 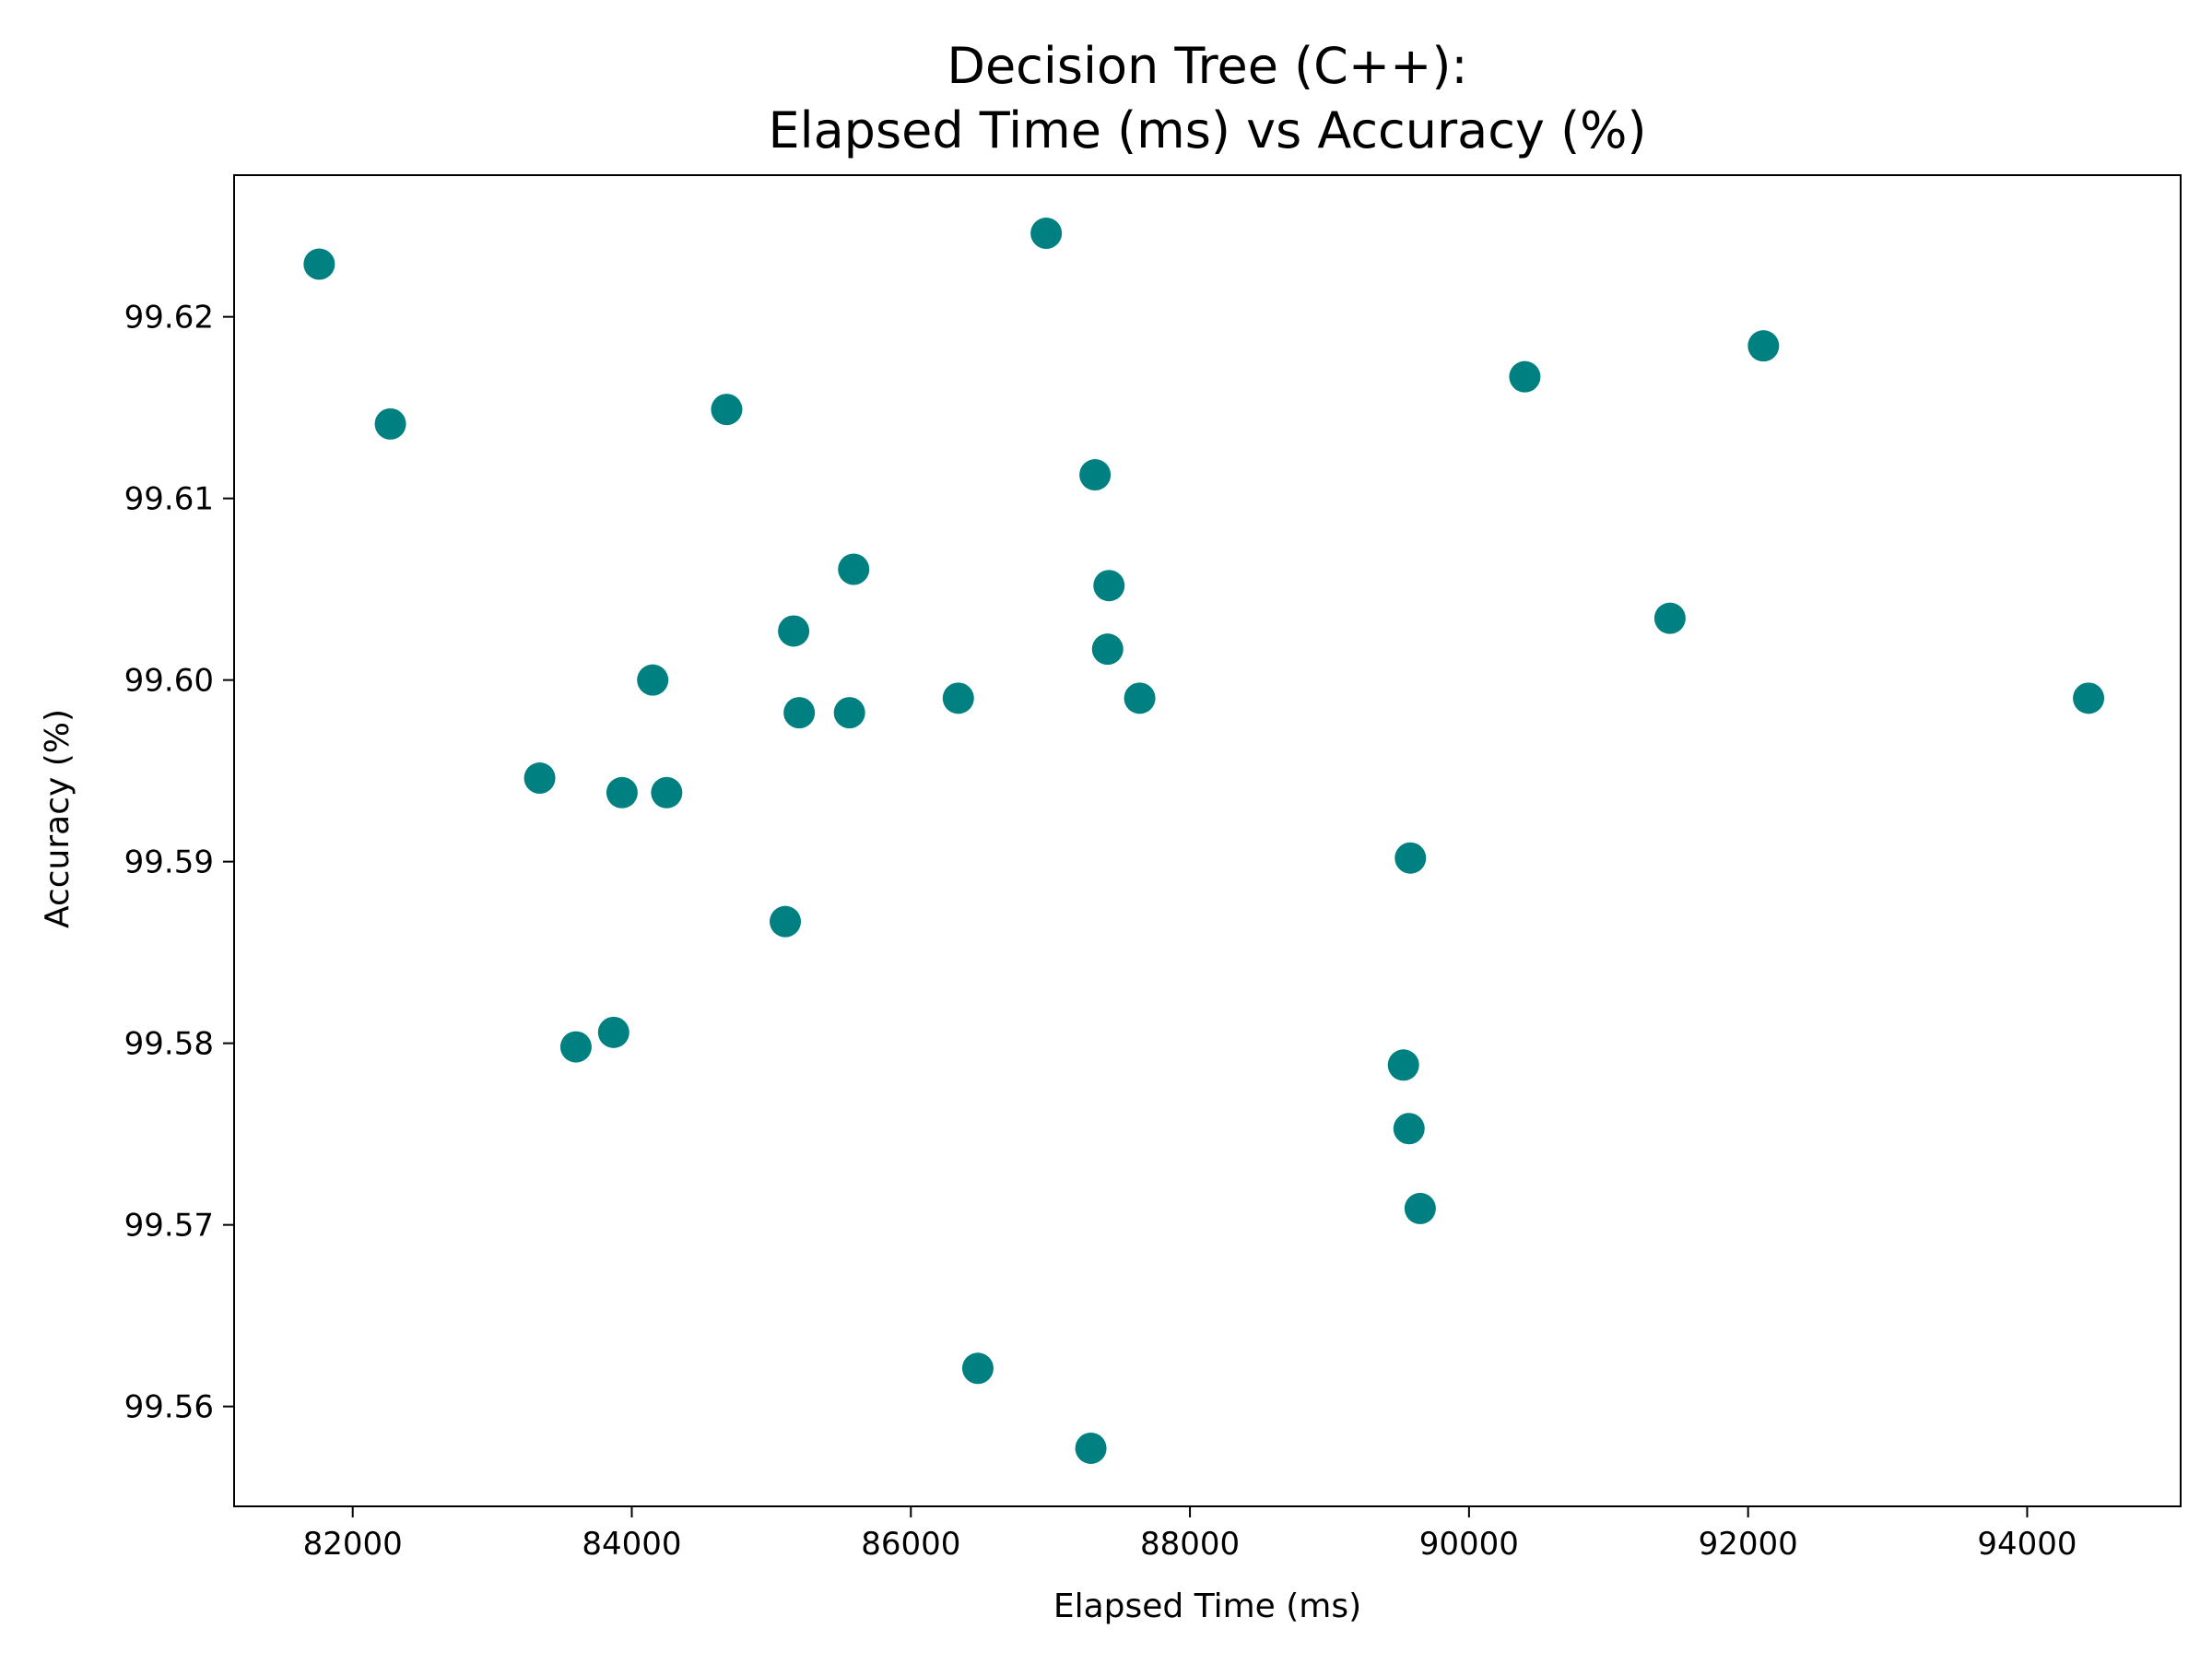 I want to click on x-tick-label: 90000, so click(x=1469, y=1544).